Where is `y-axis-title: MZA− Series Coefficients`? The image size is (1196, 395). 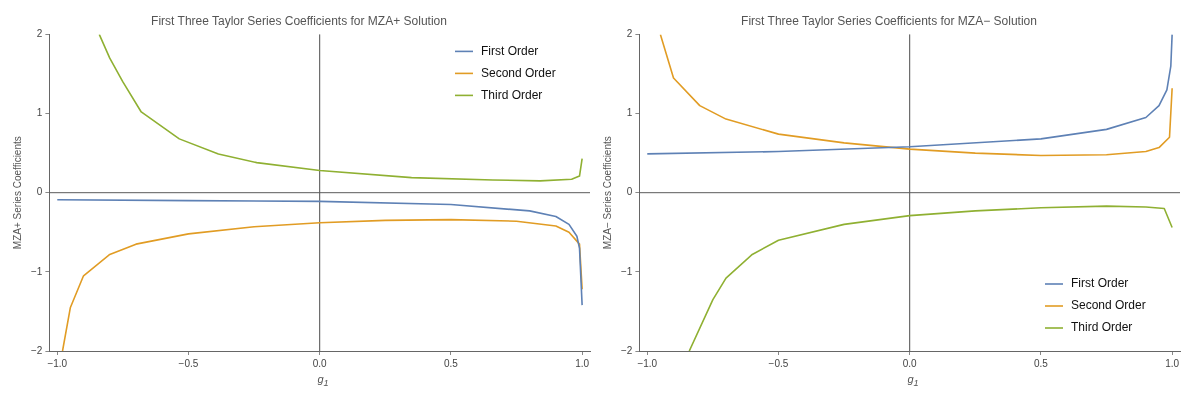
y-axis-title: MZA− Series Coefficients is located at coordinates (607, 193).